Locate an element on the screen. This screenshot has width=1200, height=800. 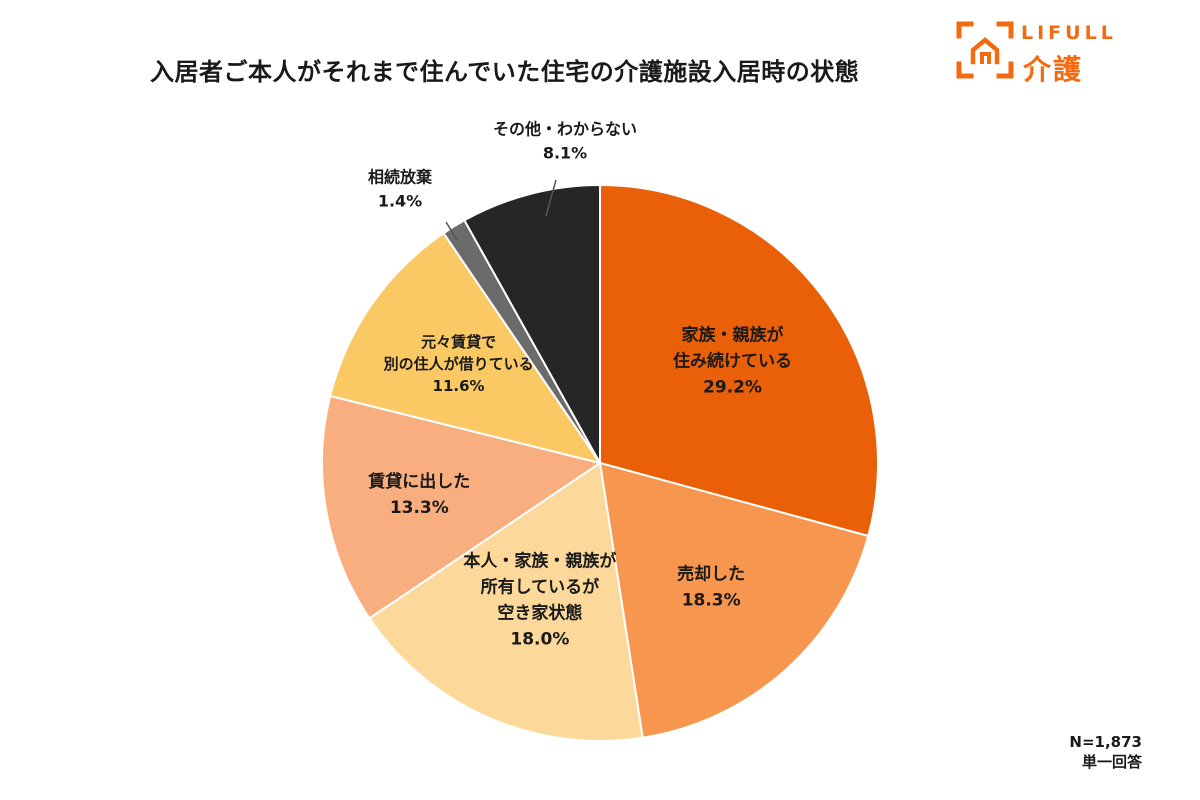
lifull-kaigo-logo: LIFULL 介護 is located at coordinates (1055, 53).